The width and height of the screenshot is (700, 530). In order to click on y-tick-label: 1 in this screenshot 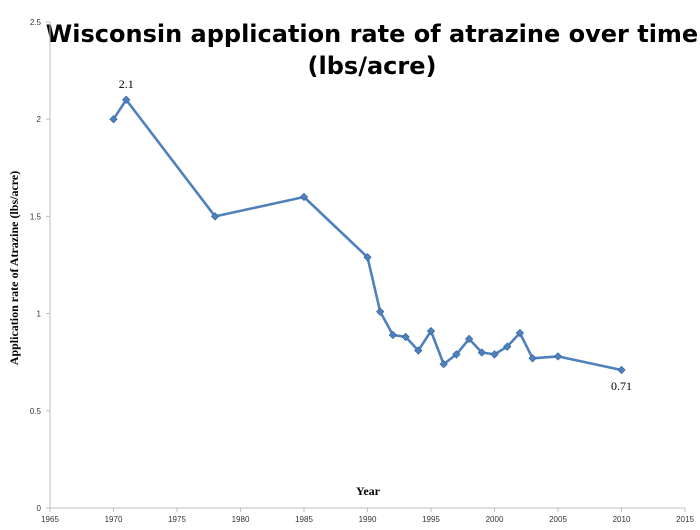, I will do `click(39, 314)`.